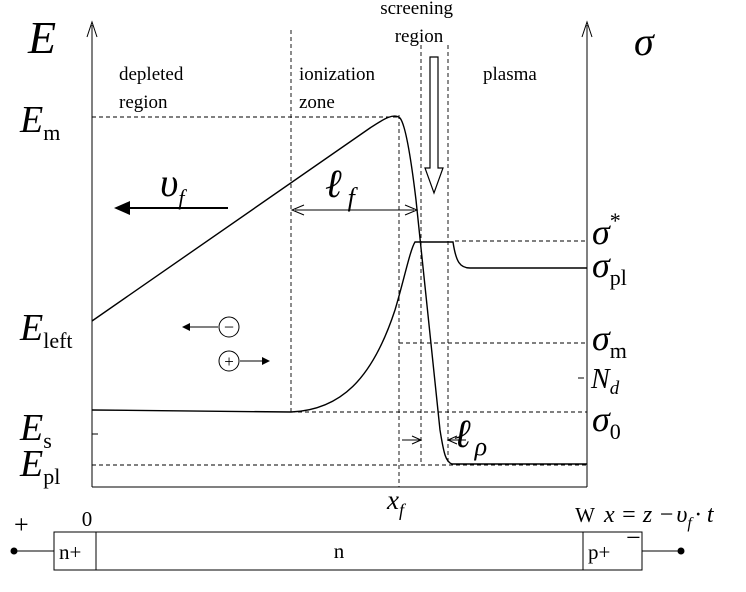 This screenshot has width=746, height=592. I want to click on negative-polarity: −, so click(633, 537).